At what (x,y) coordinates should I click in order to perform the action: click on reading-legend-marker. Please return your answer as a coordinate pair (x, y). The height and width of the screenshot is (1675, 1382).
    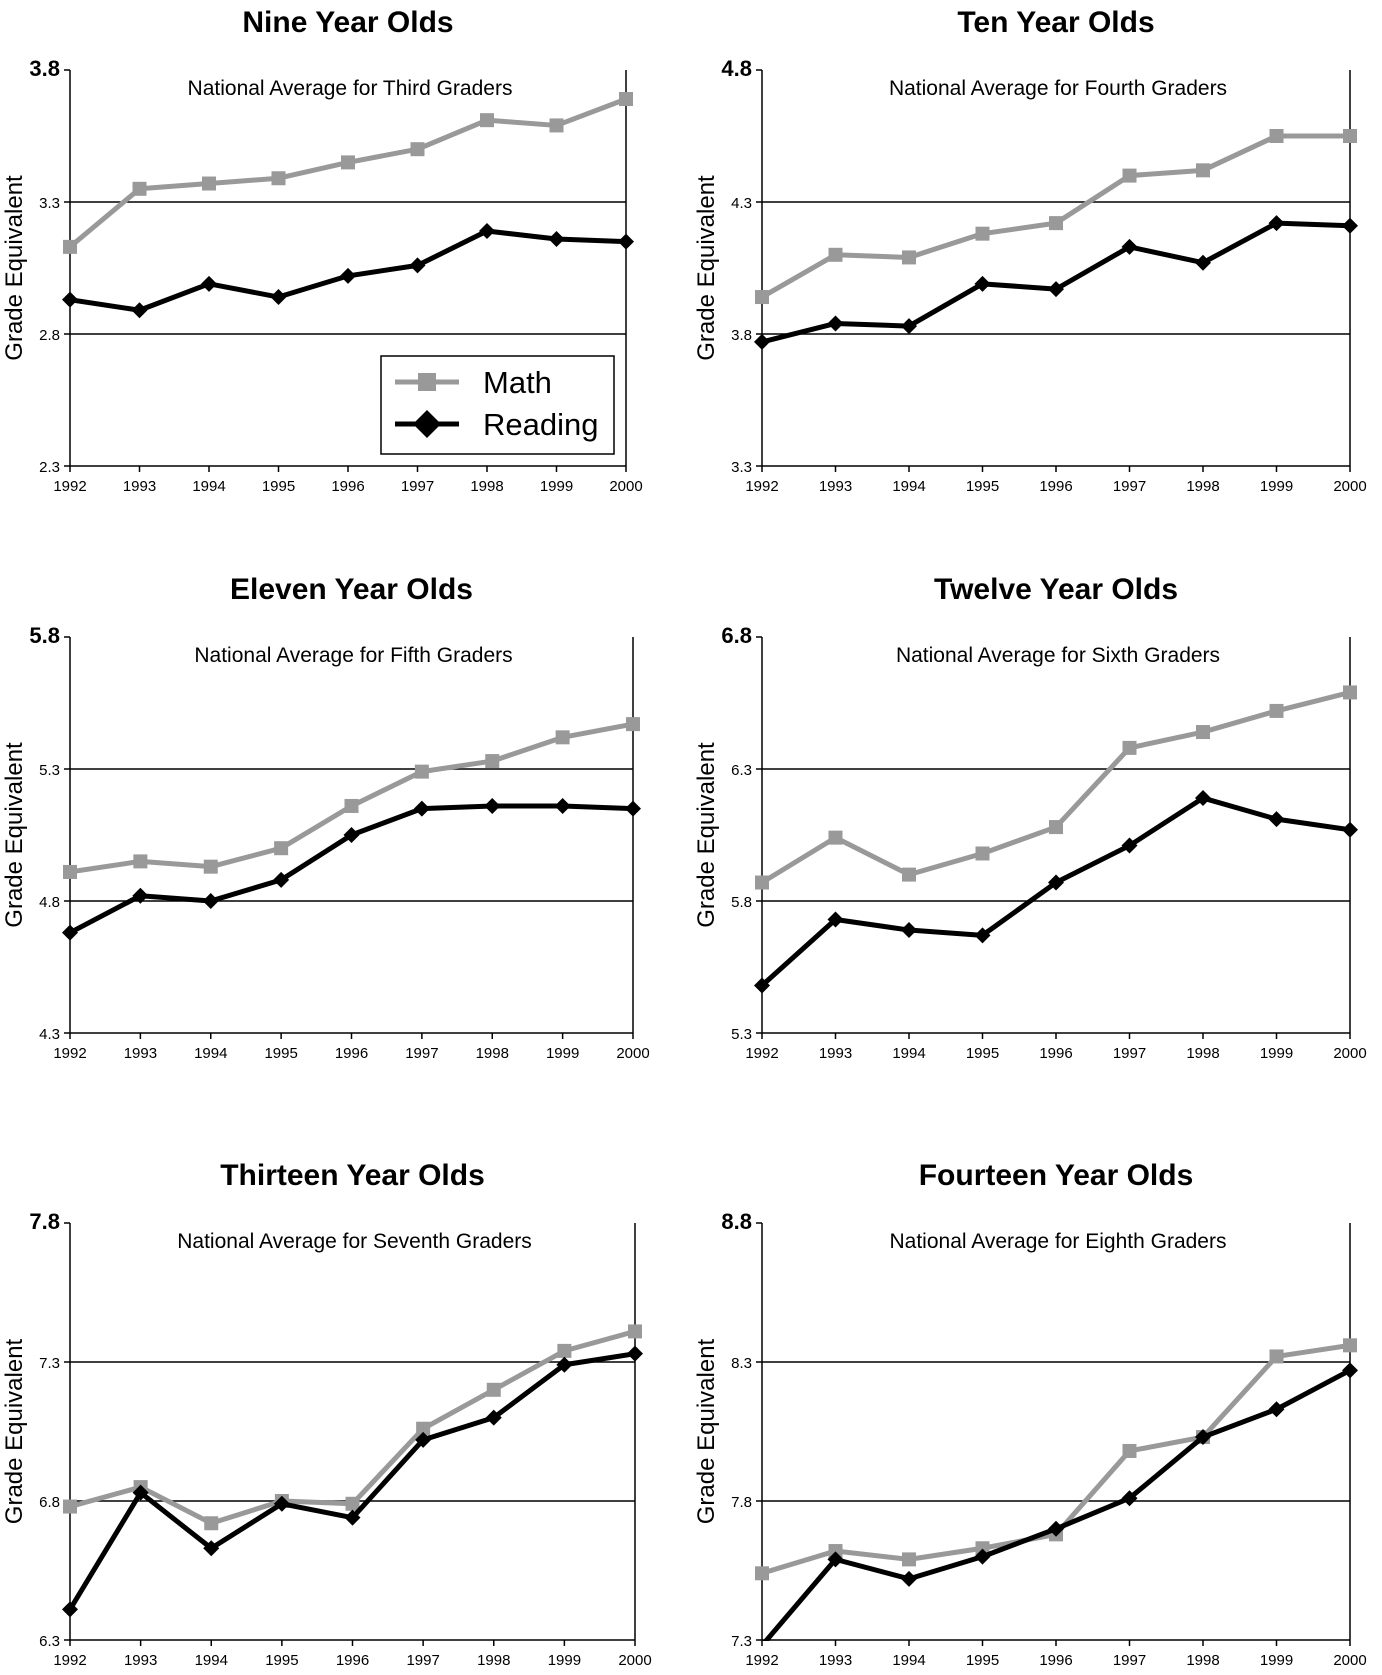
    Looking at the image, I should click on (427, 424).